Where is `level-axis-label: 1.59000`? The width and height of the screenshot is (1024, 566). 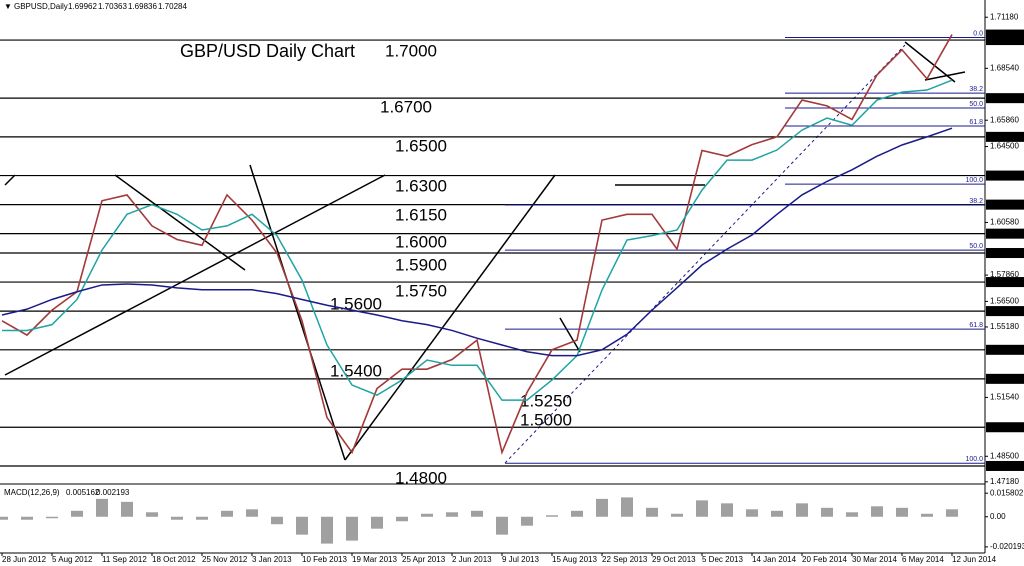
level-axis-label: 1.59000 is located at coordinates (1004, 252).